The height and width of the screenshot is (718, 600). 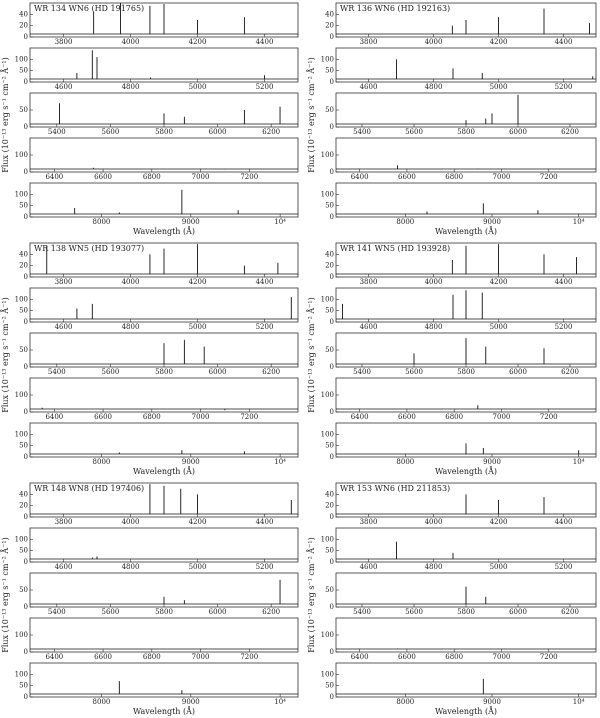 What do you see at coordinates (492, 702) in the screenshot?
I see `x-tick-label: 9000` at bounding box center [492, 702].